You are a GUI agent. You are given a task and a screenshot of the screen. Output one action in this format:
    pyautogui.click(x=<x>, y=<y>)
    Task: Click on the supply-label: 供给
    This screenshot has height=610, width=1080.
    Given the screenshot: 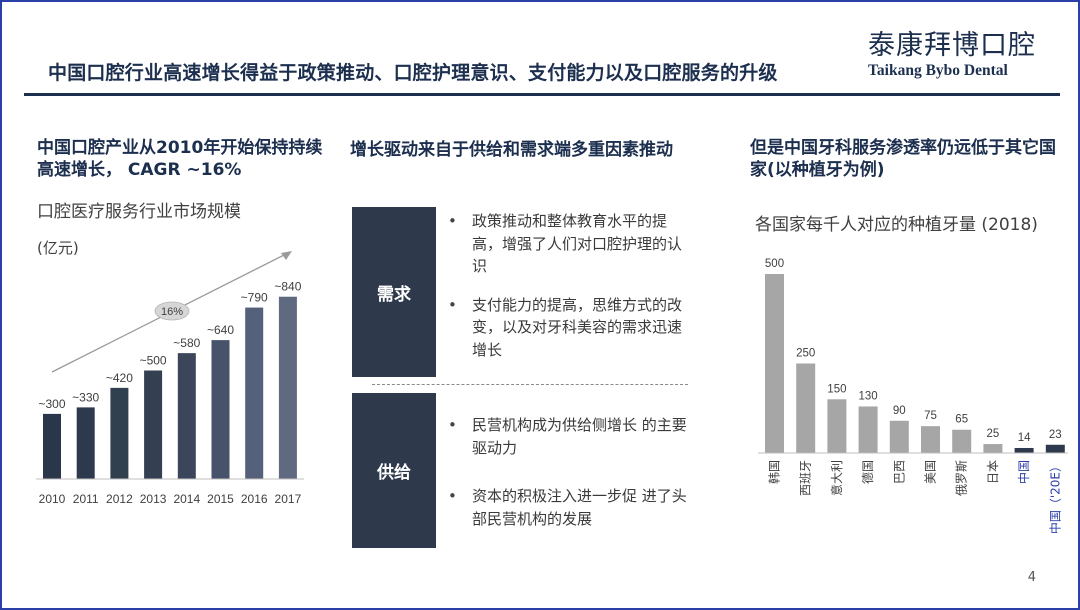 What is the action you would take?
    pyautogui.click(x=394, y=473)
    